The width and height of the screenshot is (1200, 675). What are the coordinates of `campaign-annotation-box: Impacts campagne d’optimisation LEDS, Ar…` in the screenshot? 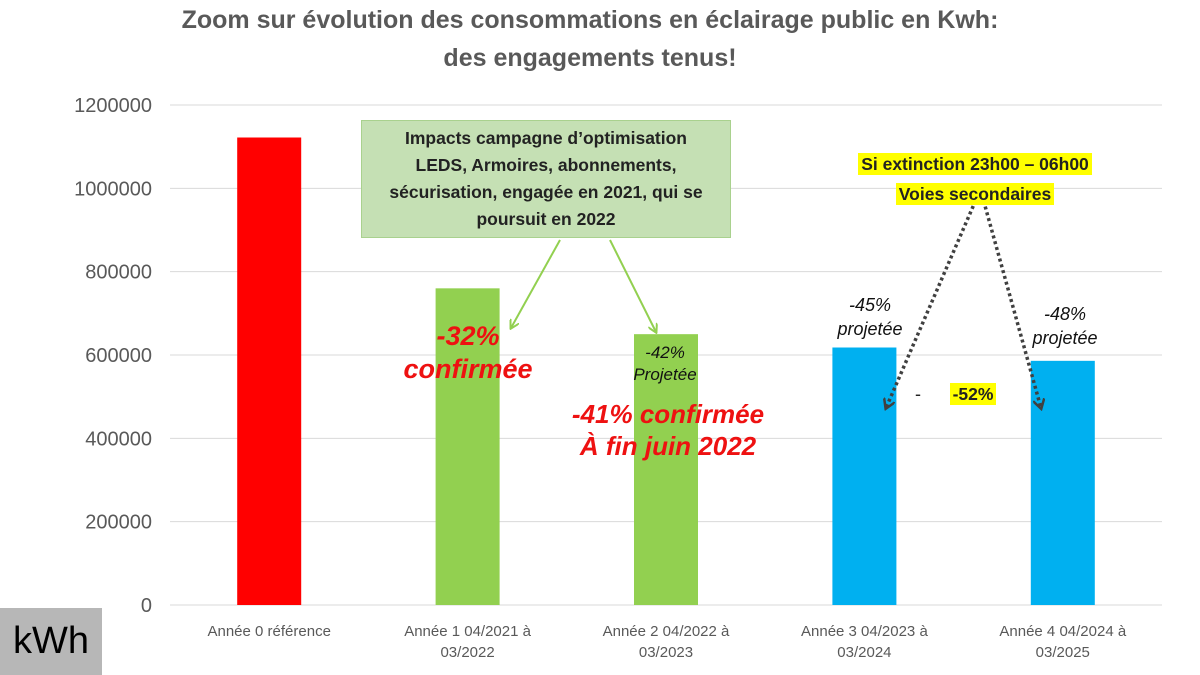 It's located at (546, 179).